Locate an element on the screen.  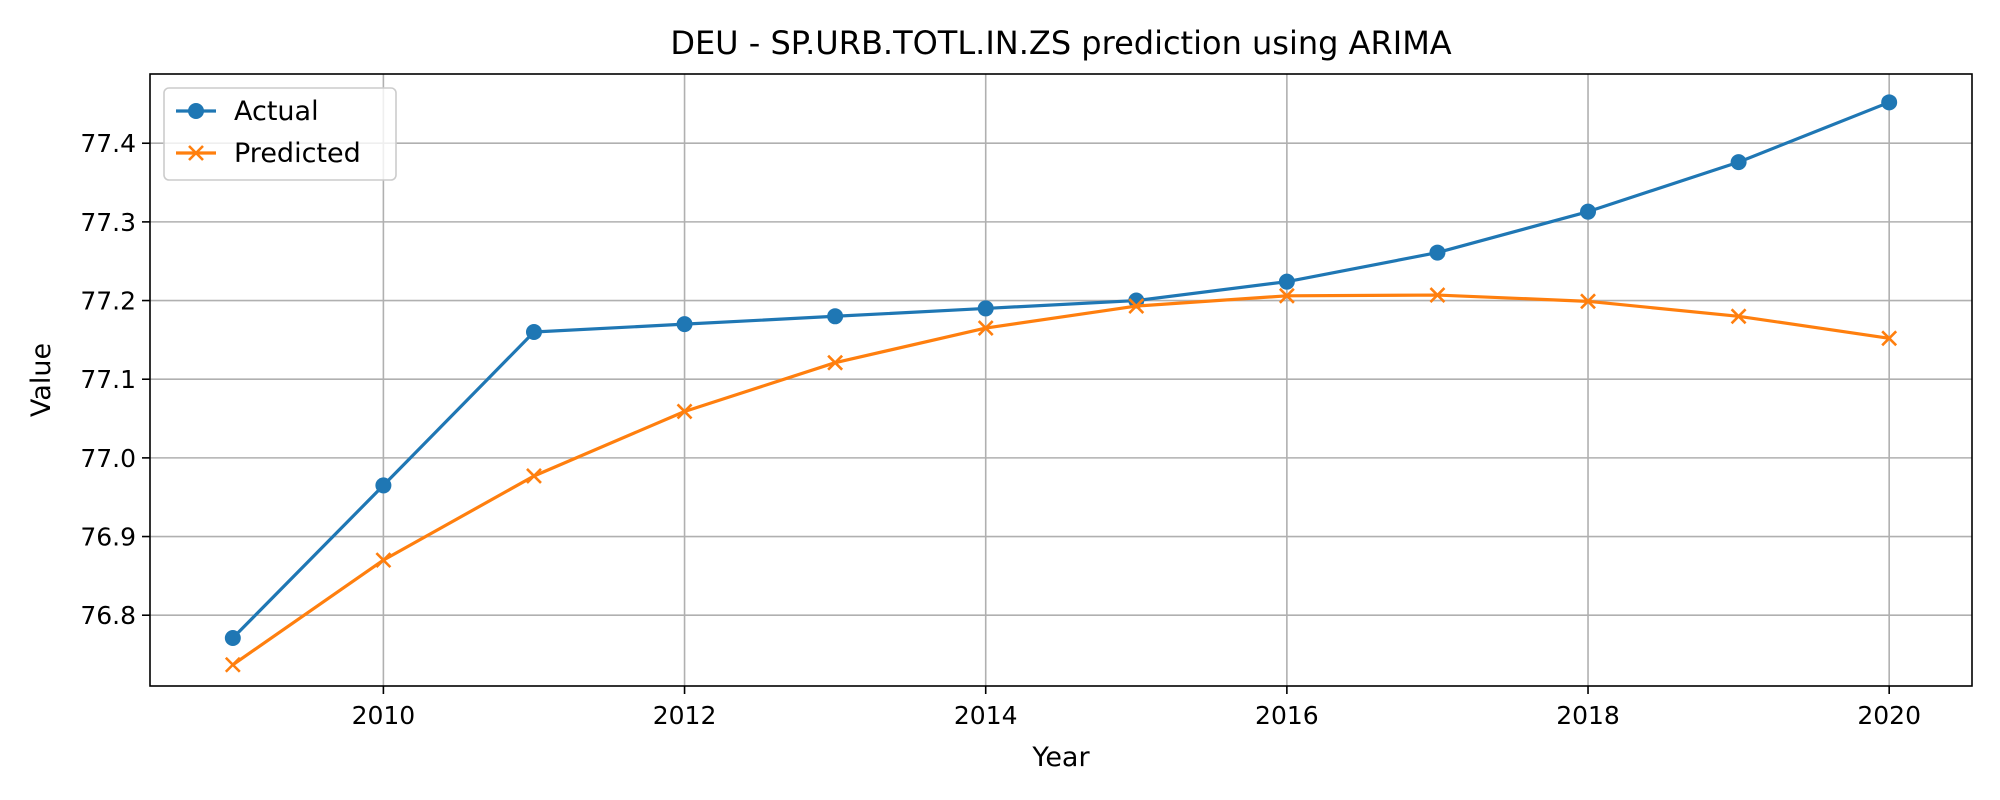
legend-label: Predicted is located at coordinates (297, 153).